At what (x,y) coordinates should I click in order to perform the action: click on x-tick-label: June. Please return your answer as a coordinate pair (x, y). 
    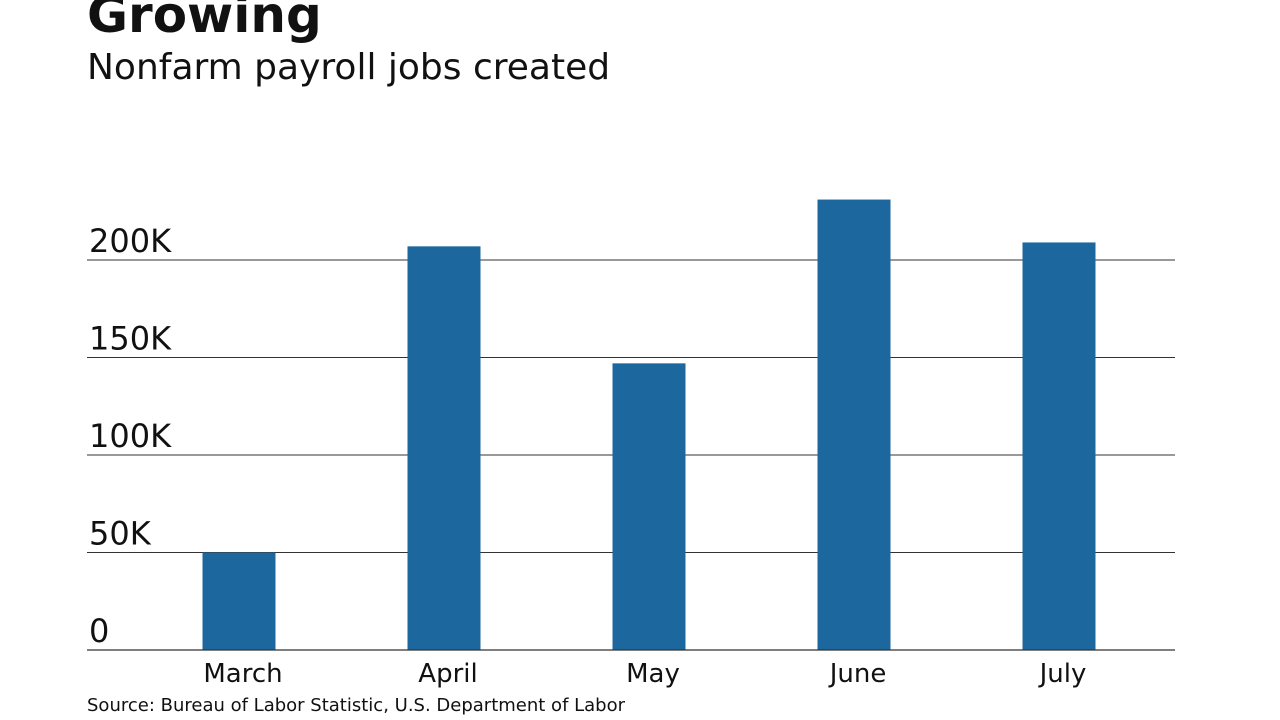
    Looking at the image, I should click on (857, 674).